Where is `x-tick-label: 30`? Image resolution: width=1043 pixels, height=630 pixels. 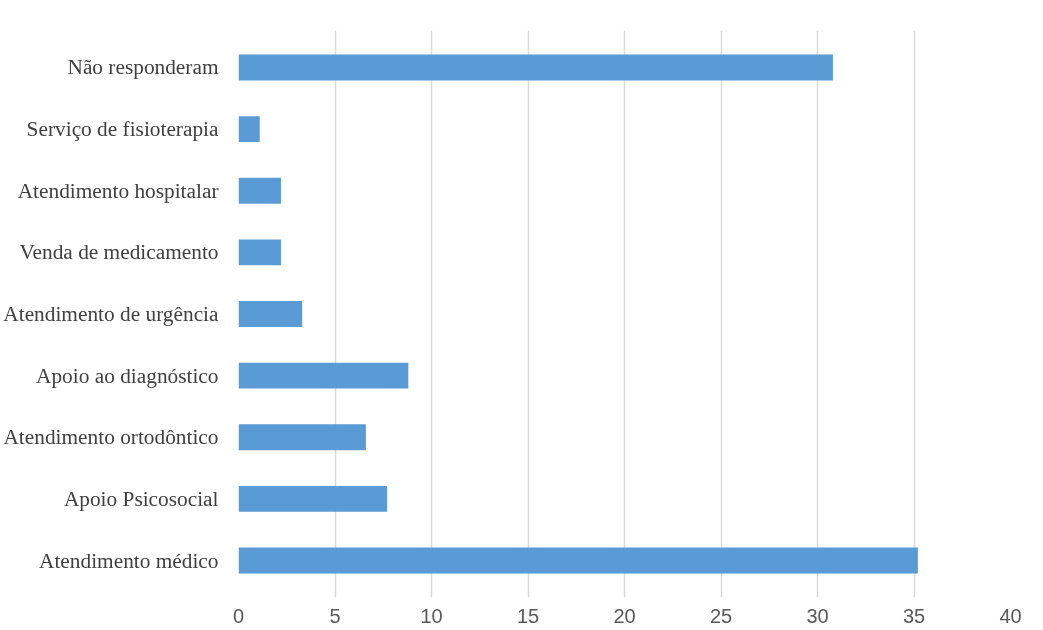 x-tick-label: 30 is located at coordinates (817, 615).